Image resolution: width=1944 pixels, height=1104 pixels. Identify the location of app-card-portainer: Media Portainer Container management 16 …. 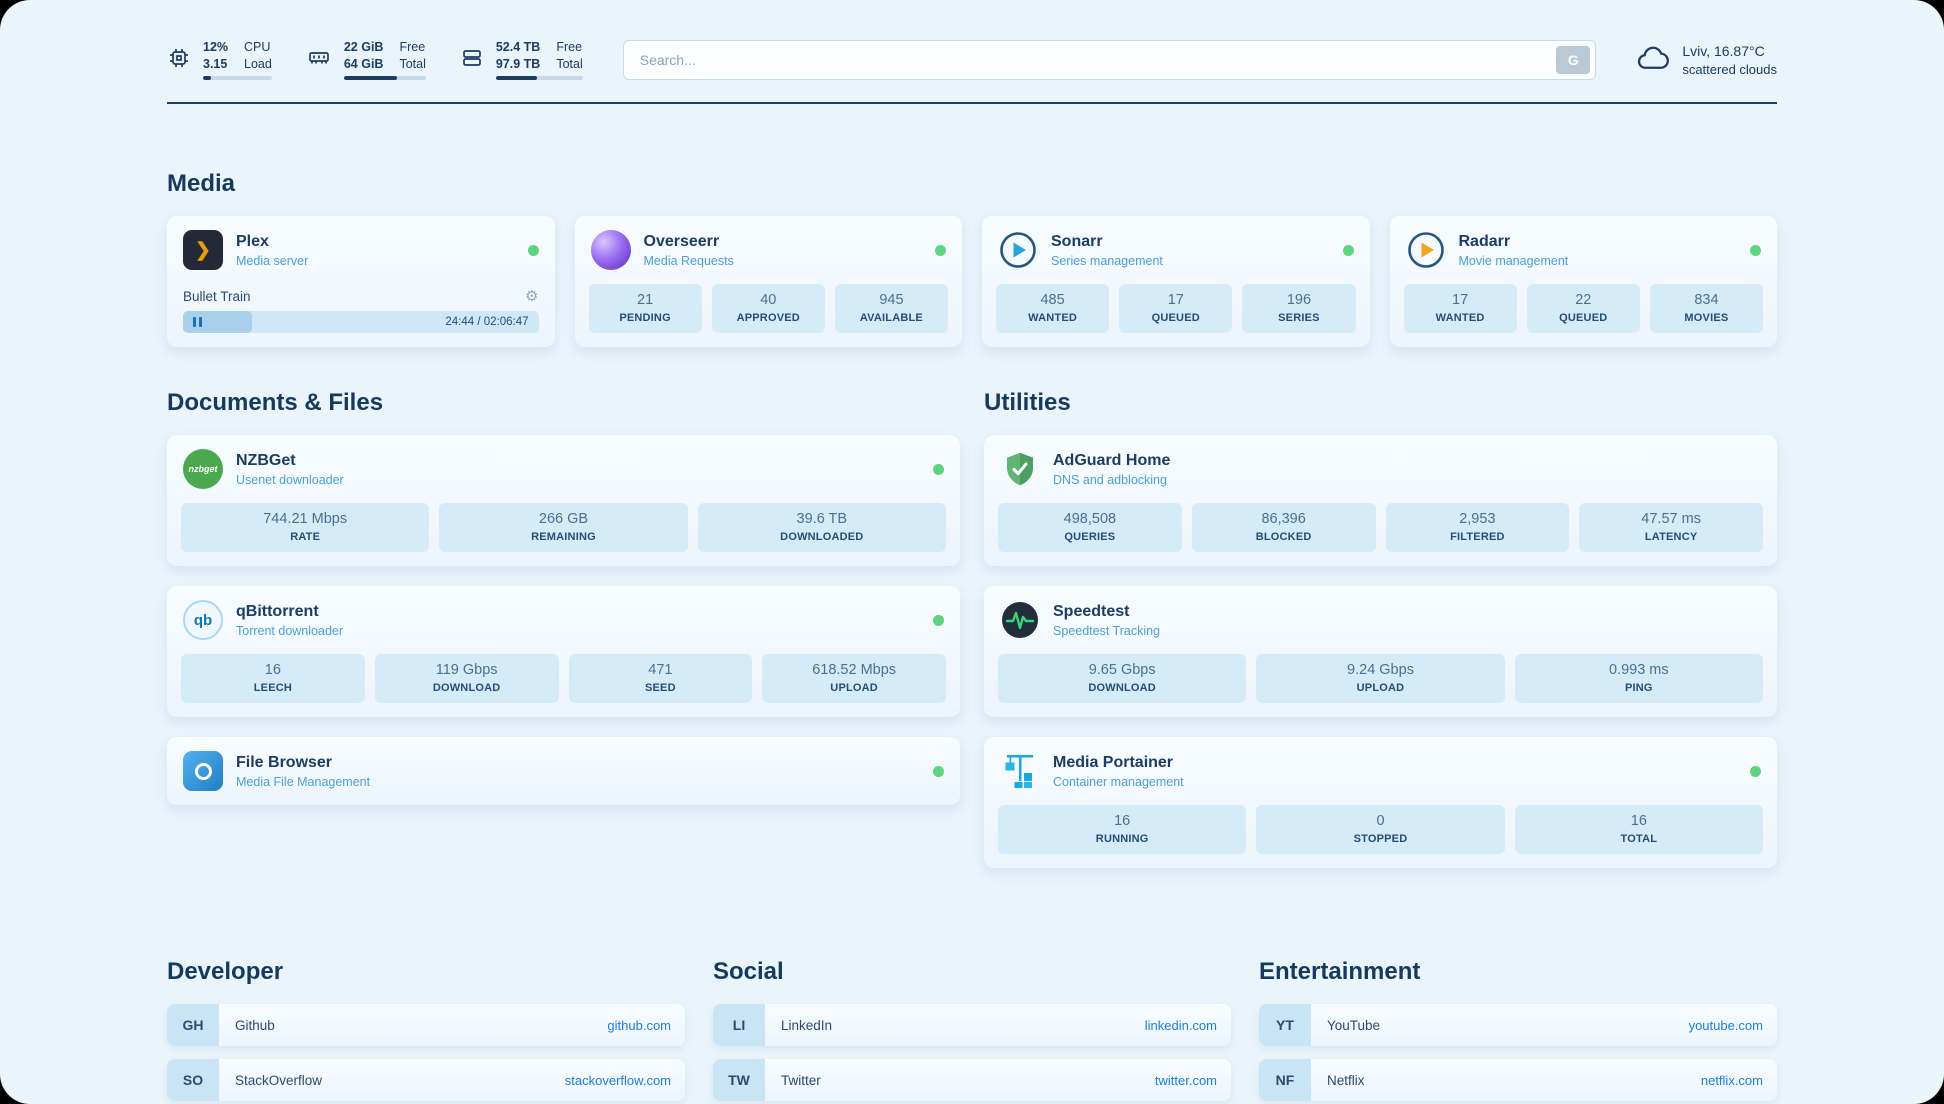
(1380, 802).